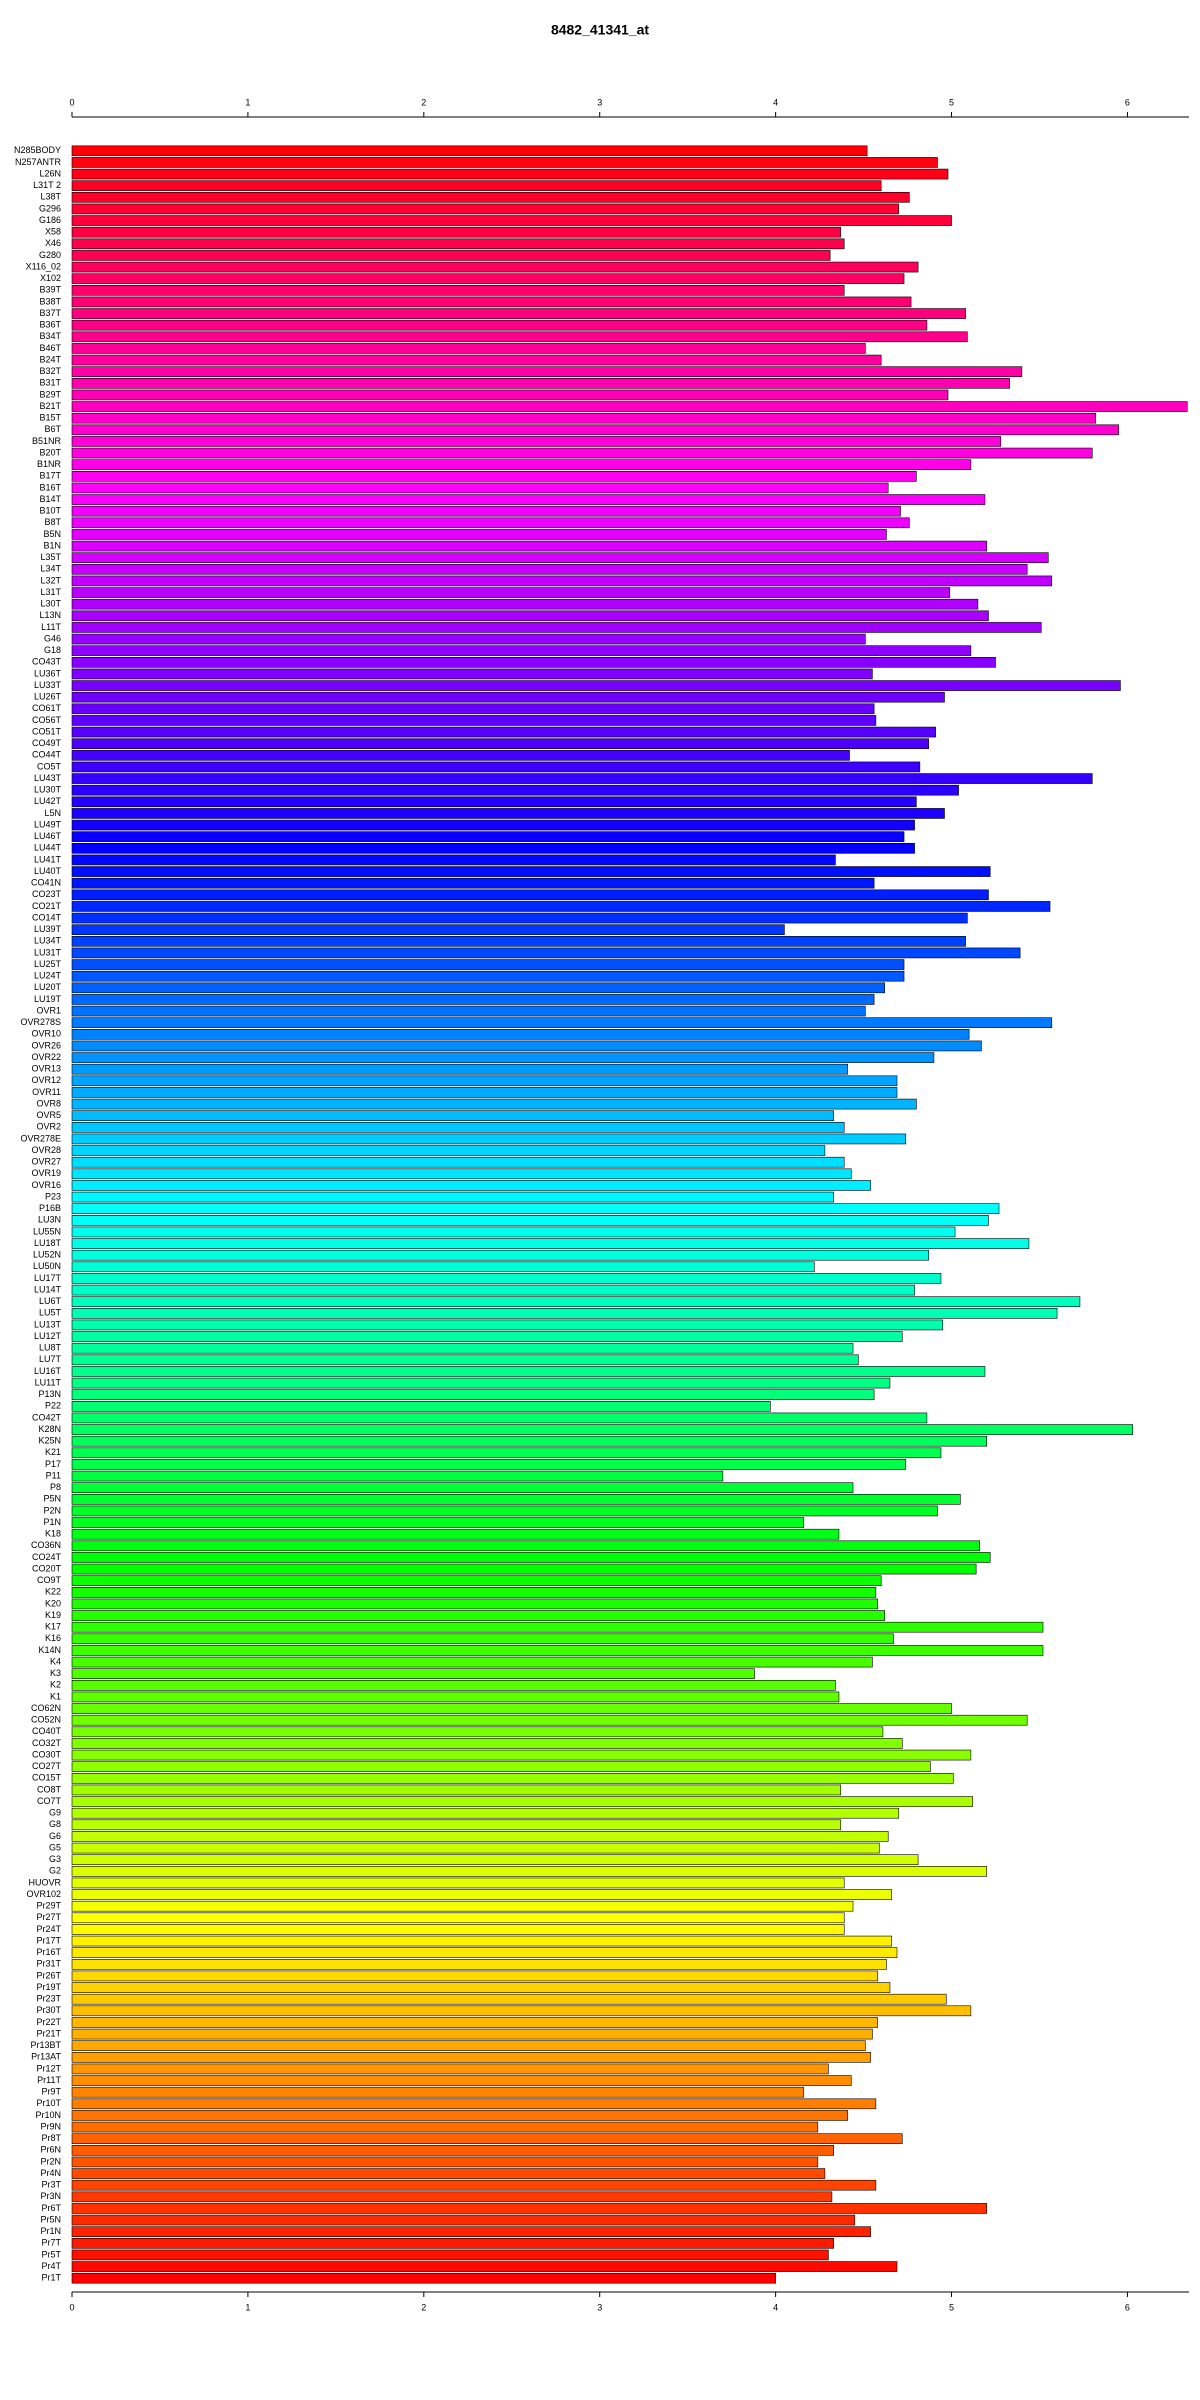 The image size is (1200, 2400). What do you see at coordinates (50, 2161) in the screenshot?
I see `y-tick-label: Pr2N` at bounding box center [50, 2161].